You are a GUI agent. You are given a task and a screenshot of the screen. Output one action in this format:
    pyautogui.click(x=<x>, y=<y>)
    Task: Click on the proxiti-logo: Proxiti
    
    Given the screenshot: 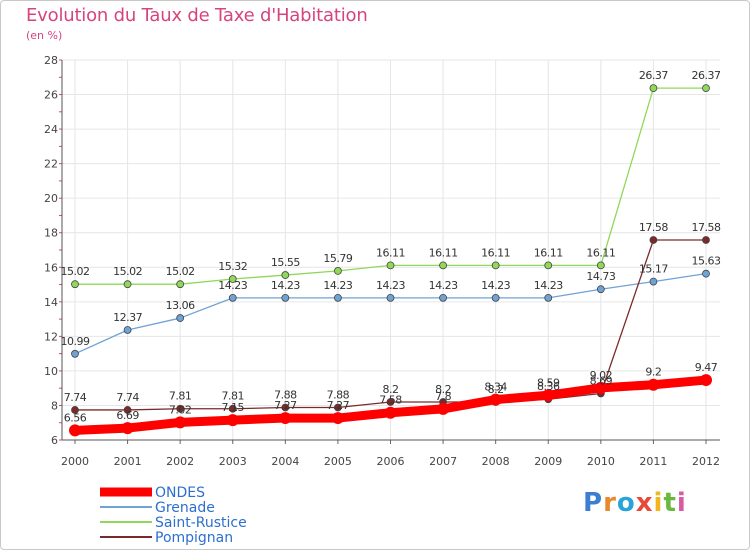 What is the action you would take?
    pyautogui.click(x=635, y=503)
    